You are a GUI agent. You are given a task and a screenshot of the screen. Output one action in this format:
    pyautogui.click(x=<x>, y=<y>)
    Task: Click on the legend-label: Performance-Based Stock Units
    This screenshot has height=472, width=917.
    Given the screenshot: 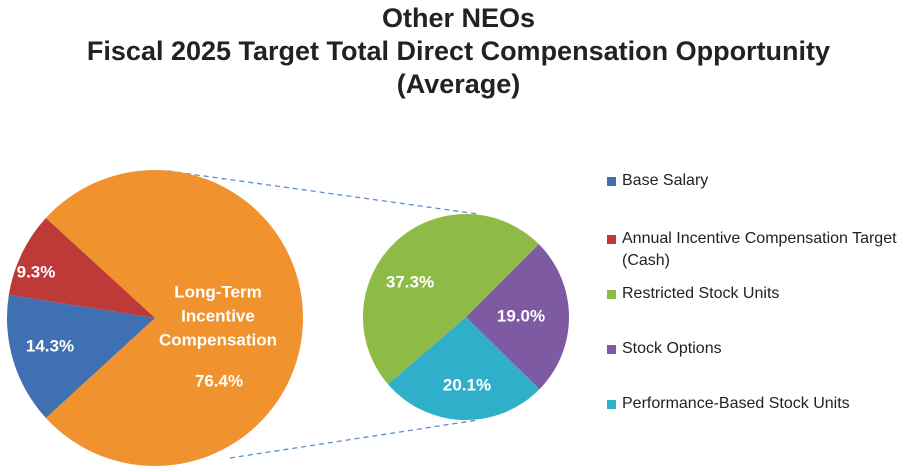 What is the action you would take?
    pyautogui.click(x=736, y=403)
    